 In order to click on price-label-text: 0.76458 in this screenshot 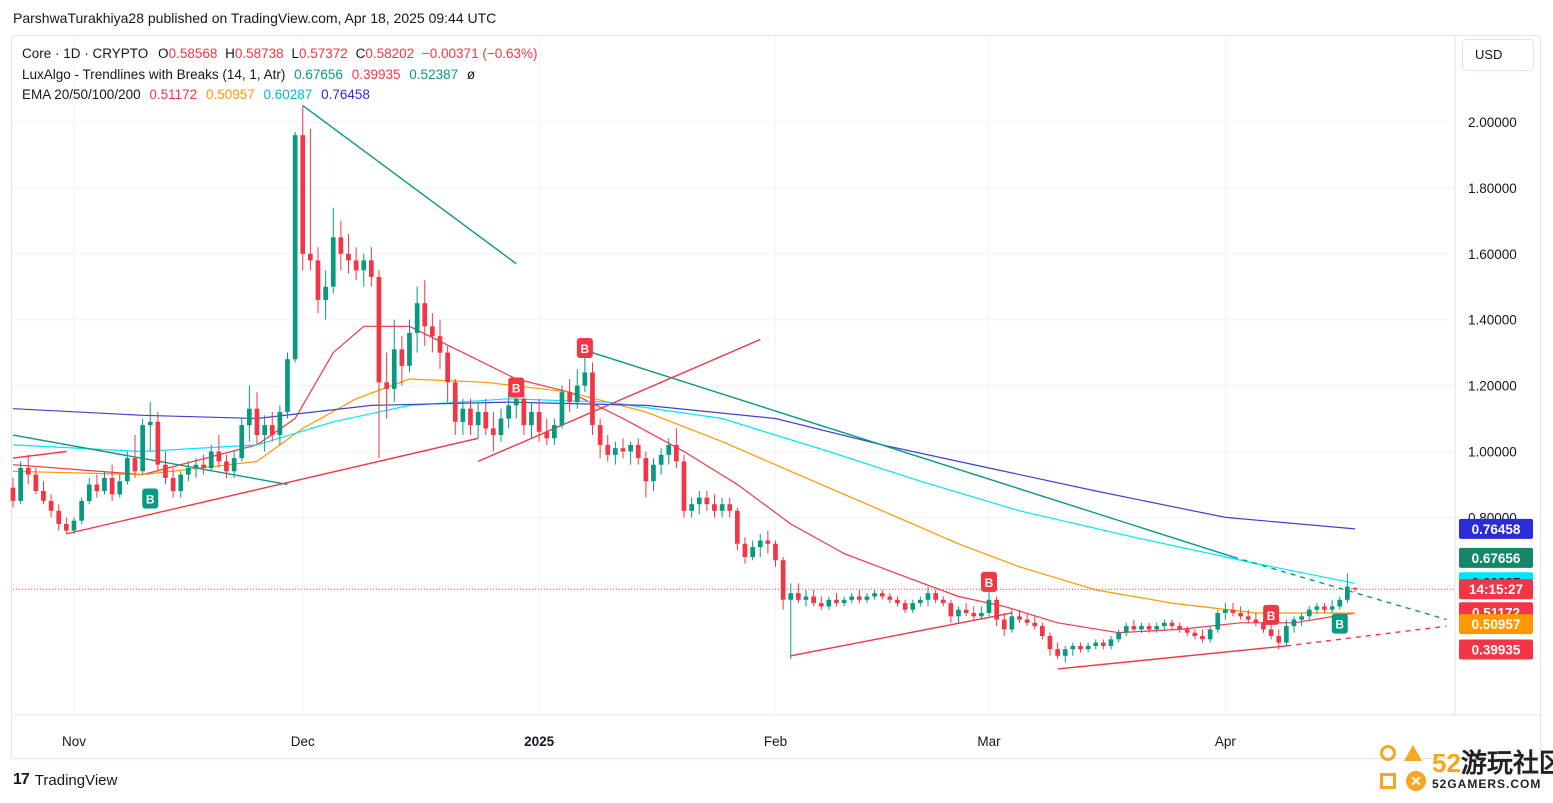, I will do `click(1496, 529)`.